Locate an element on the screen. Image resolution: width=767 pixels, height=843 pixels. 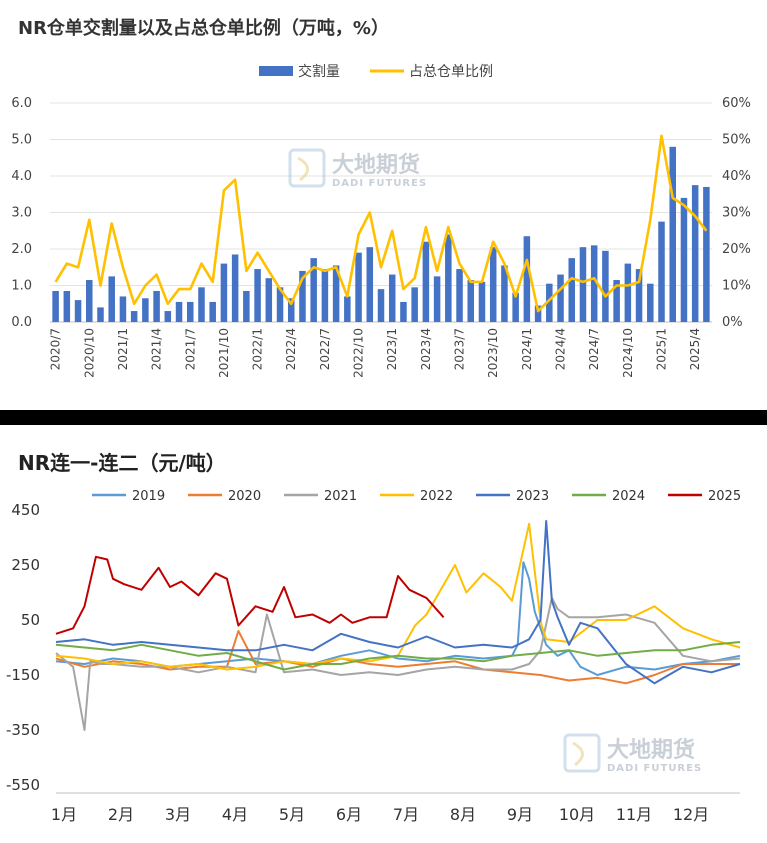
legend-swatch-bar is located at coordinates (276, 71).